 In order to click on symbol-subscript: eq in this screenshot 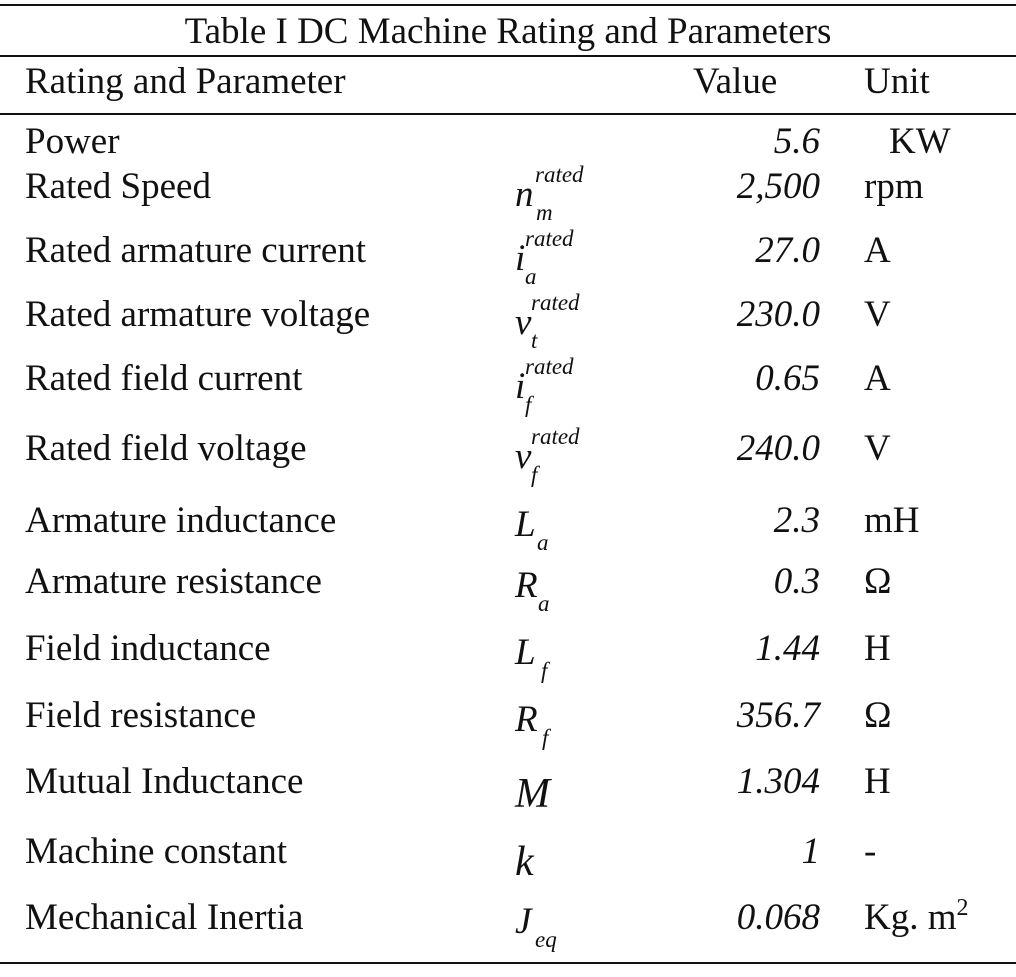, I will do `click(546, 939)`.